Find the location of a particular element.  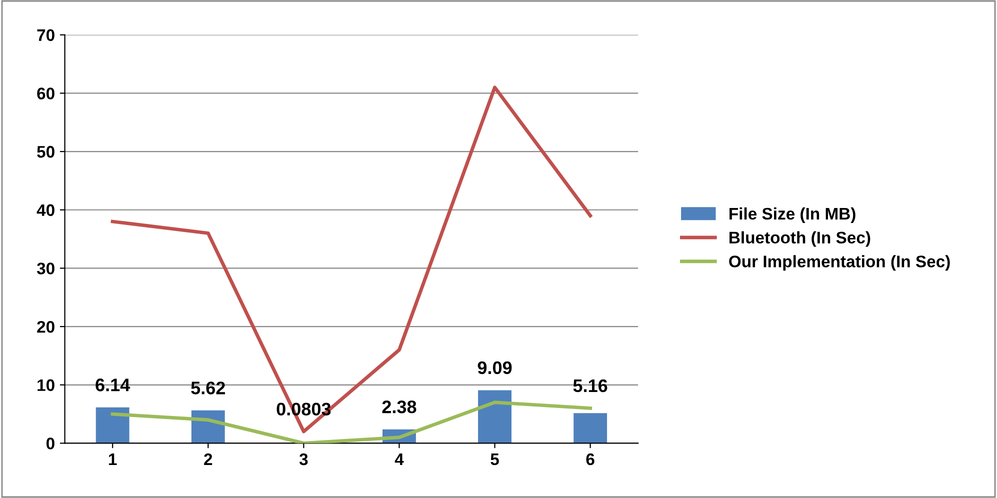

legend-label: File Size (In MB) is located at coordinates (793, 215).